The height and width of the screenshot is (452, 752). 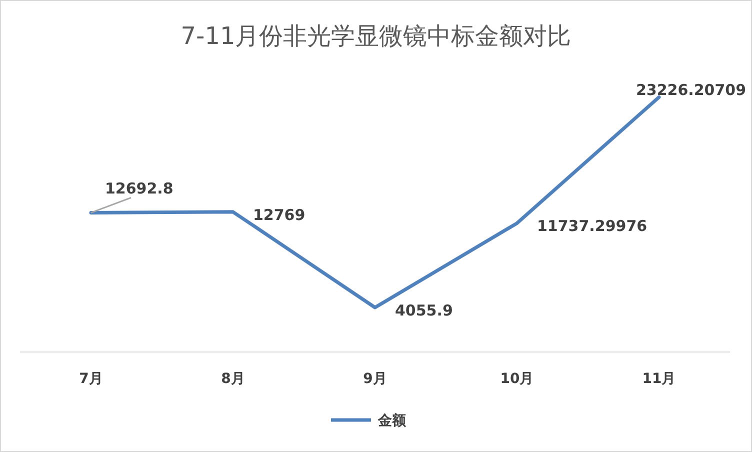 I want to click on legend-label: 金额, so click(x=392, y=420).